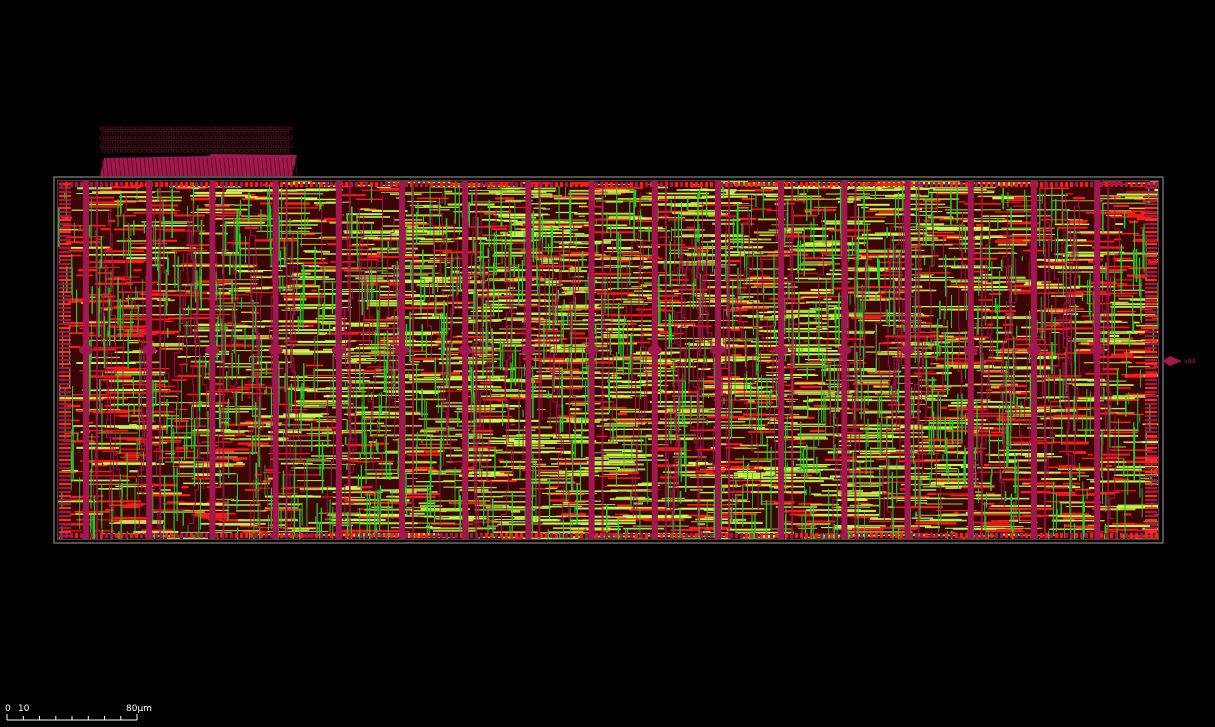  What do you see at coordinates (24, 709) in the screenshot?
I see `scale-tick-label: 10` at bounding box center [24, 709].